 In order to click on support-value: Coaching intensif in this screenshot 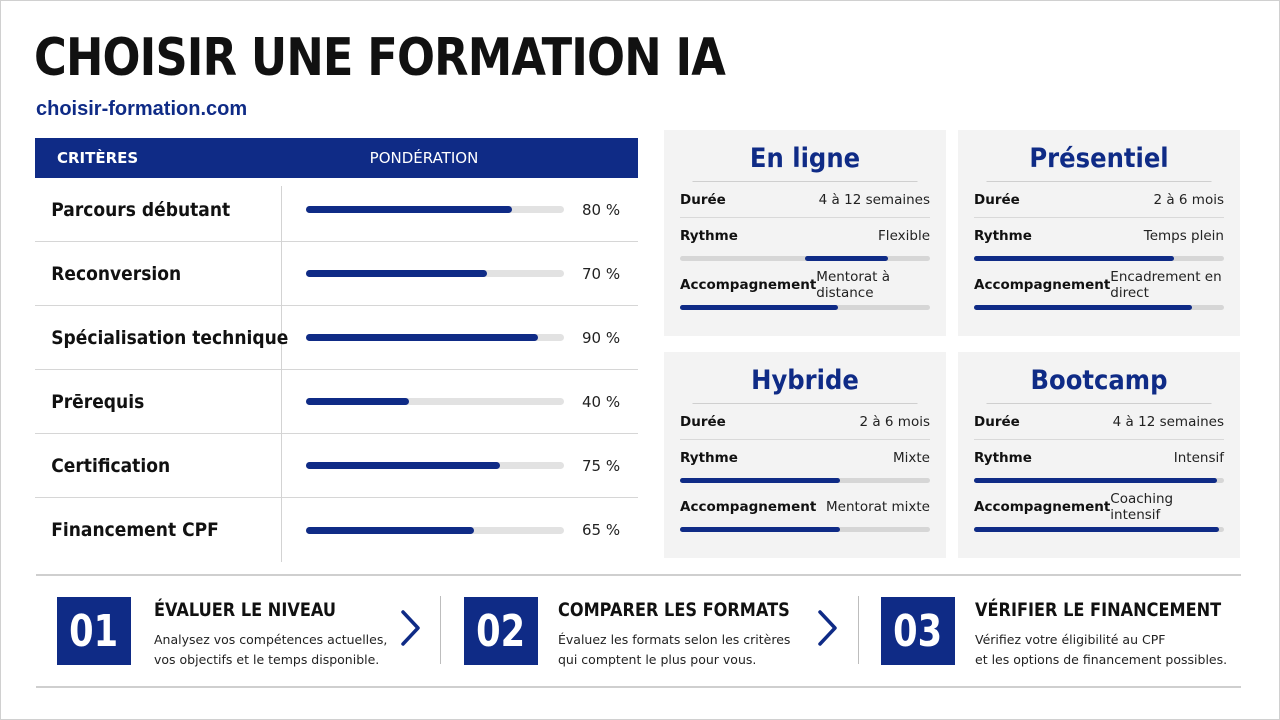, I will do `click(1142, 507)`.